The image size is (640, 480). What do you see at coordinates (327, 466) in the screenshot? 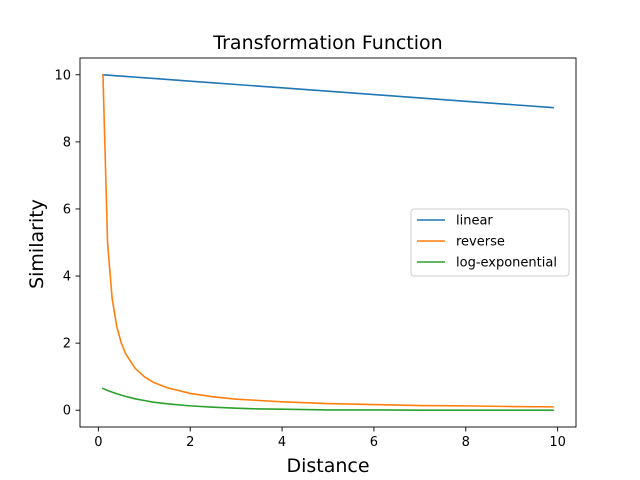
I see `x-axis-label: Distance` at bounding box center [327, 466].